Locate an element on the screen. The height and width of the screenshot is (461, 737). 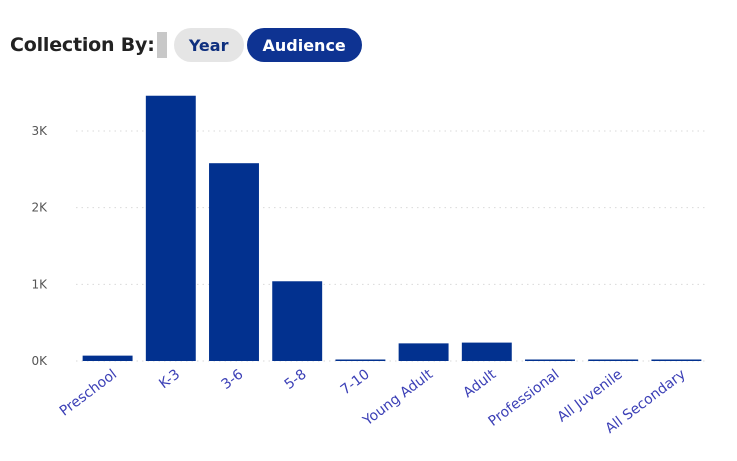
collection-by-header: Collection By: Year Audience is located at coordinates (186, 45).